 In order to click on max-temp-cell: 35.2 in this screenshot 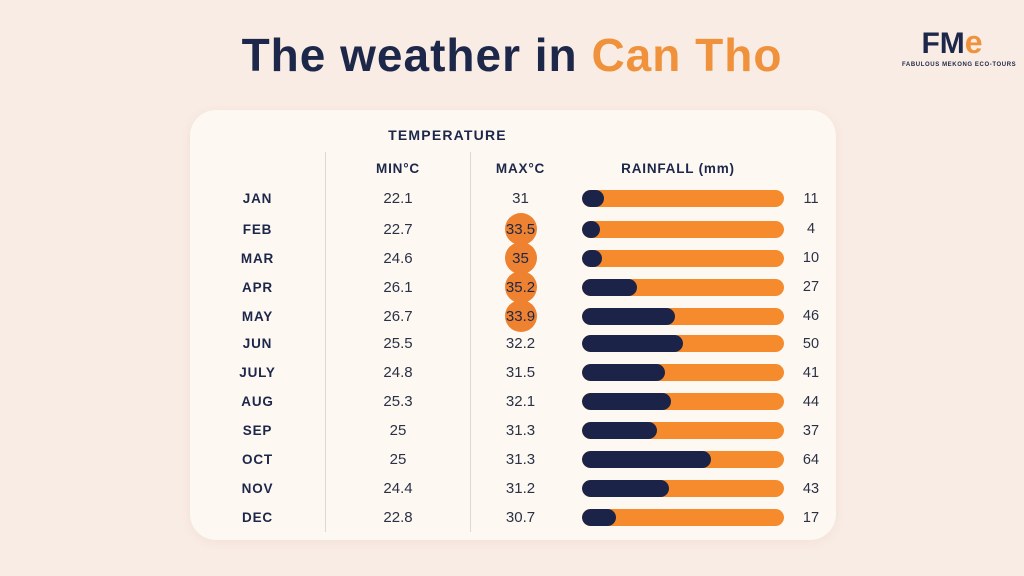, I will do `click(520, 287)`.